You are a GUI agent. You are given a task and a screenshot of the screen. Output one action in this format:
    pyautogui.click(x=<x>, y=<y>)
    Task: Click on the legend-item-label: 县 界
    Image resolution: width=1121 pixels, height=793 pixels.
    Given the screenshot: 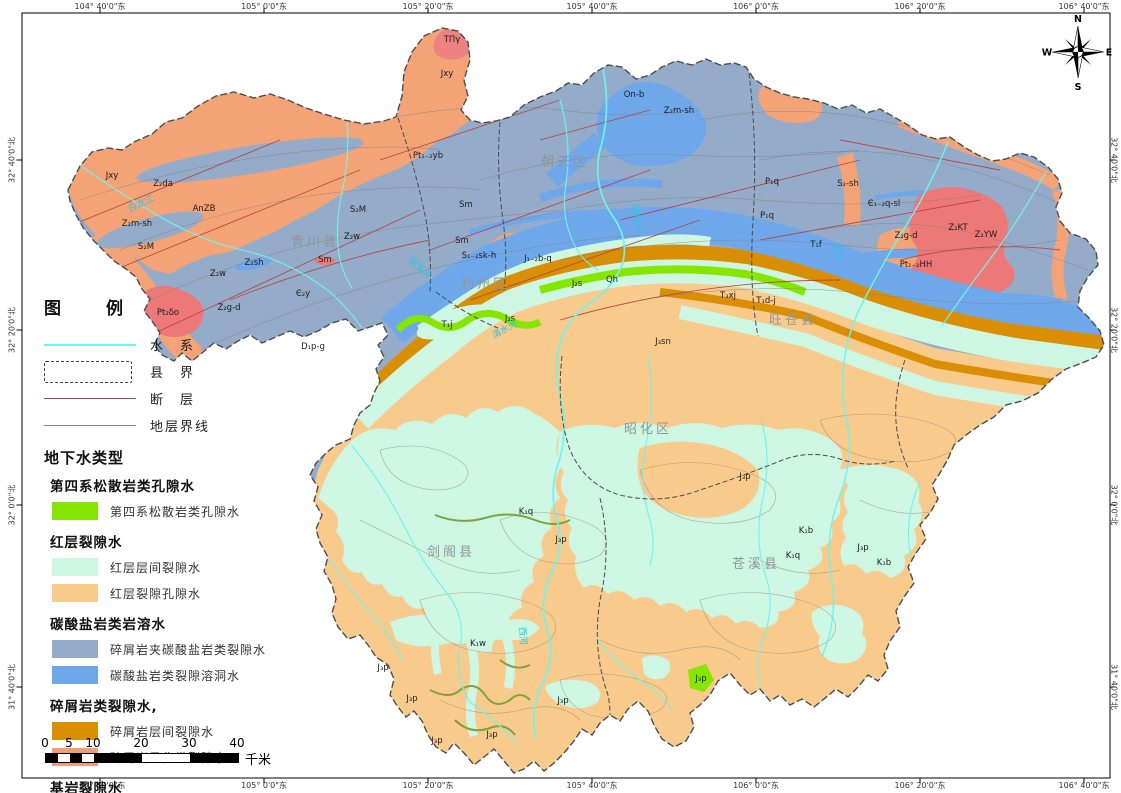 What is the action you would take?
    pyautogui.click(x=173, y=373)
    